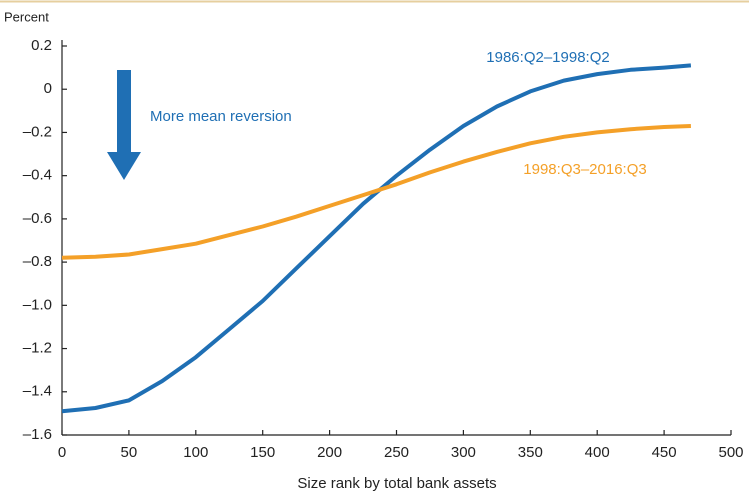  Describe the element at coordinates (730, 452) in the screenshot. I see `x-tick-label: 500` at that location.